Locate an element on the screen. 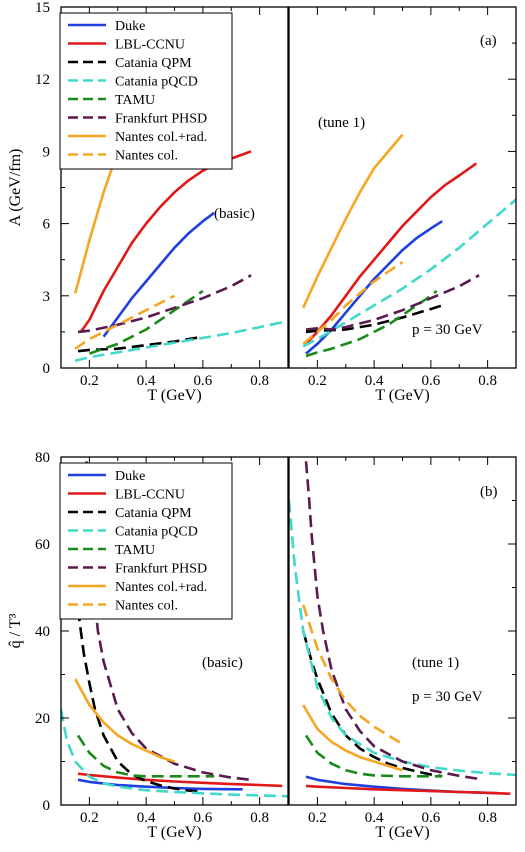 The height and width of the screenshot is (852, 525). series-group is located at coordinates (409, 245).